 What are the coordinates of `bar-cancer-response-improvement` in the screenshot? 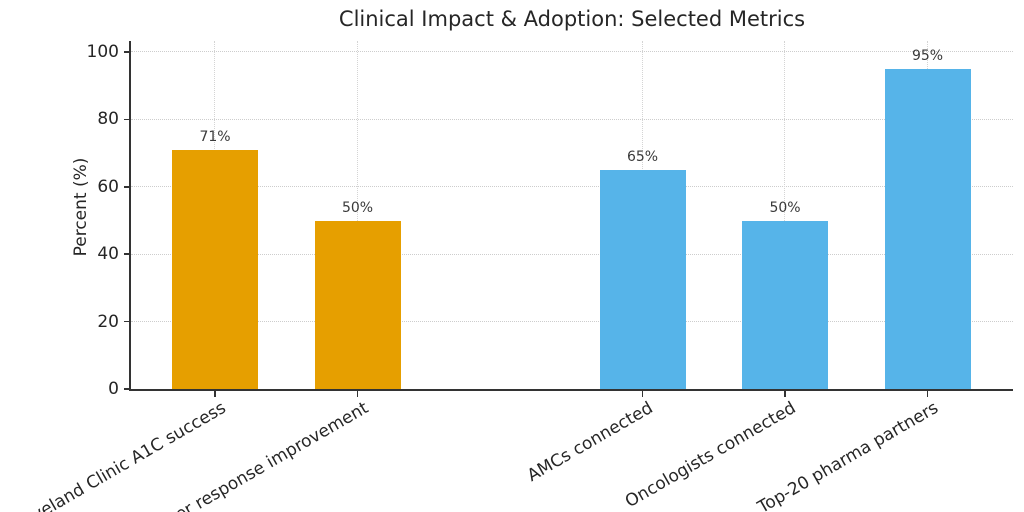 It's located at (357, 304).